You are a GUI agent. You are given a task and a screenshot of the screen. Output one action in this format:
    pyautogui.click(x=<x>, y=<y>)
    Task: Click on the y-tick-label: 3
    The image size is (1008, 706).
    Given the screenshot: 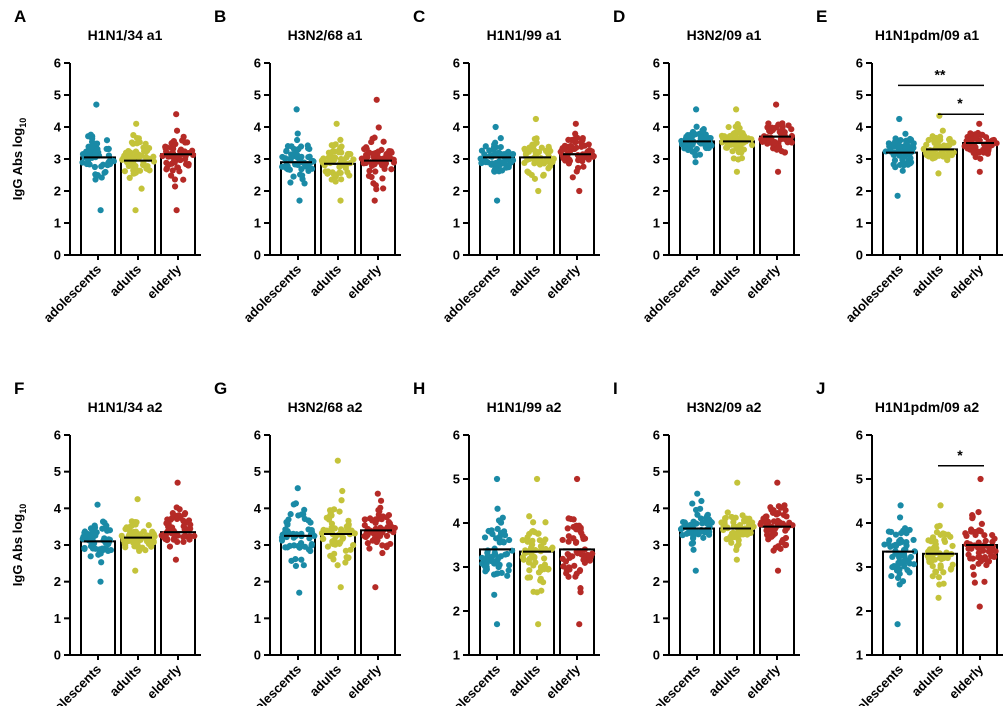 What is the action you would take?
    pyautogui.click(x=656, y=545)
    